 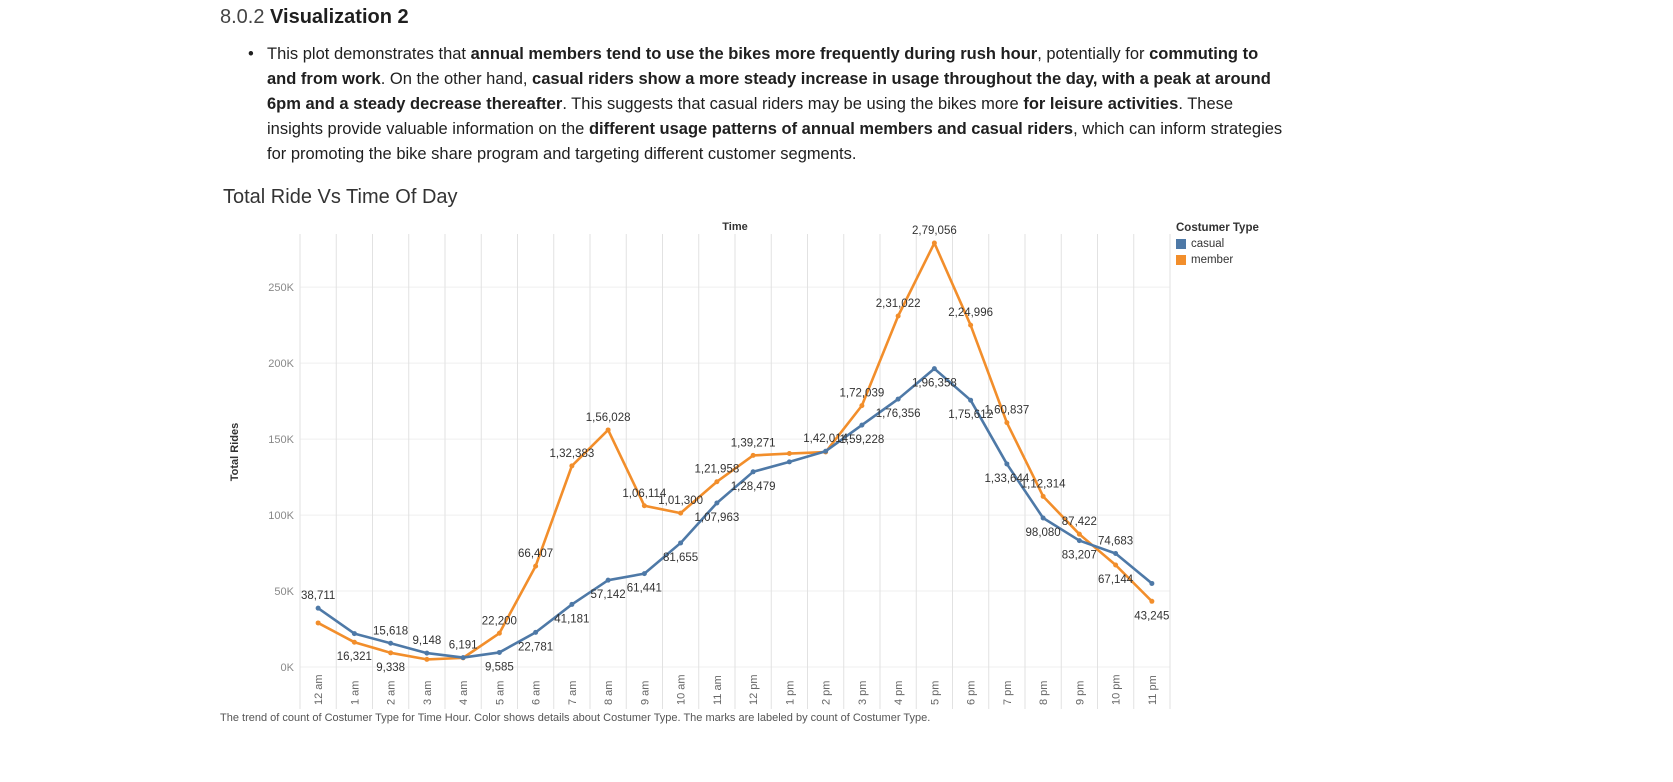 I want to click on data-label-member: 9,338, so click(x=390, y=668).